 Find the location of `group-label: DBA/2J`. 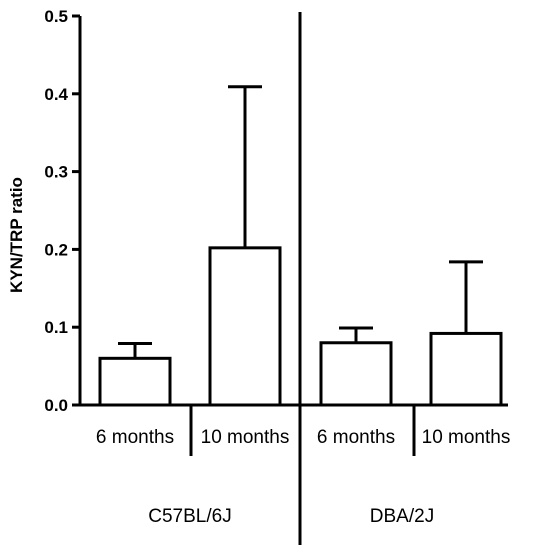

group-label: DBA/2J is located at coordinates (402, 516).